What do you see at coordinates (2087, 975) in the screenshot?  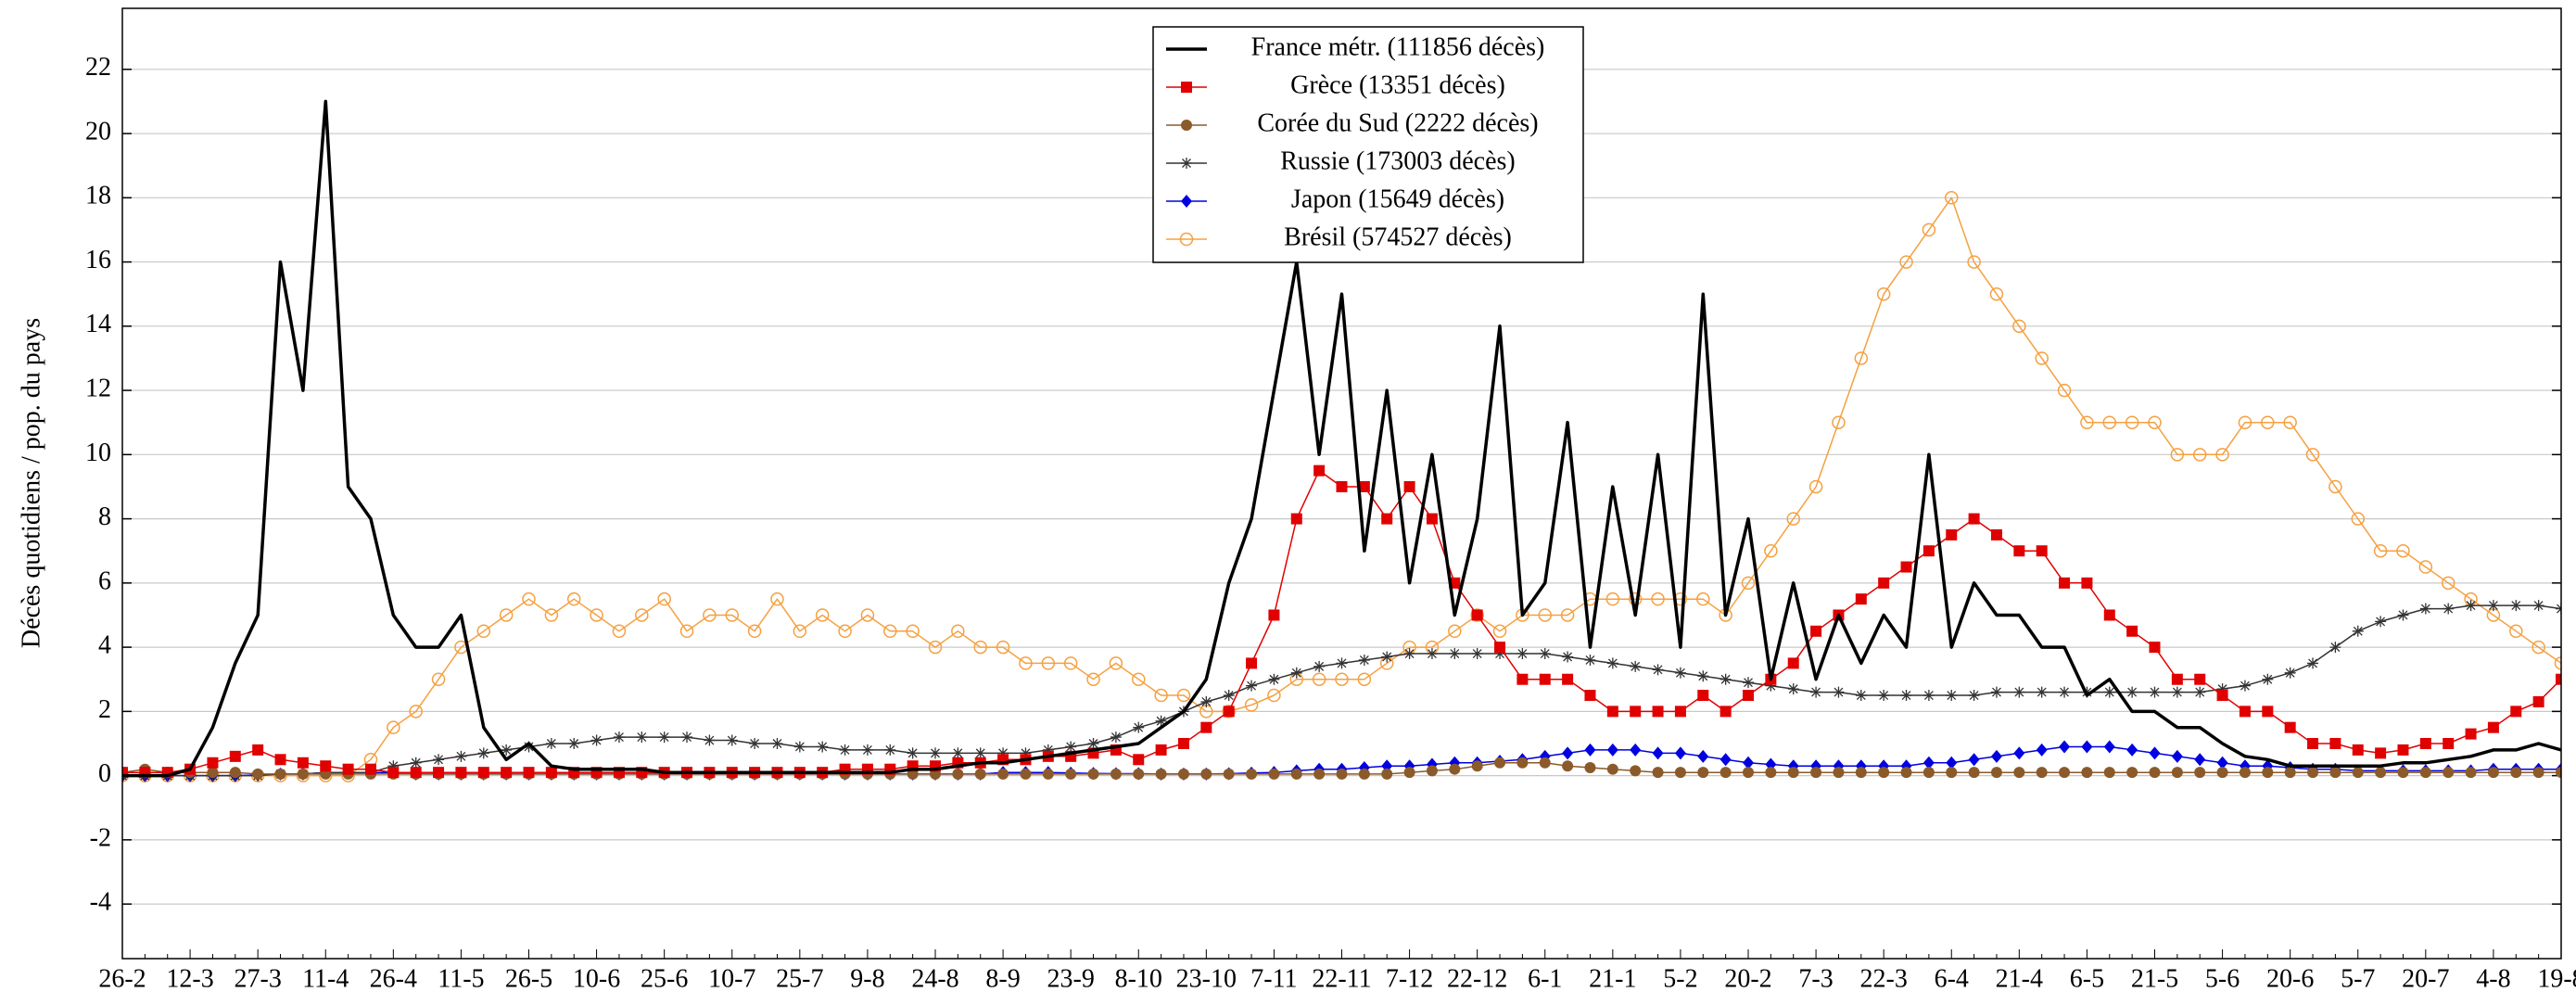 I see `x-tick-label: 6-5` at bounding box center [2087, 975].